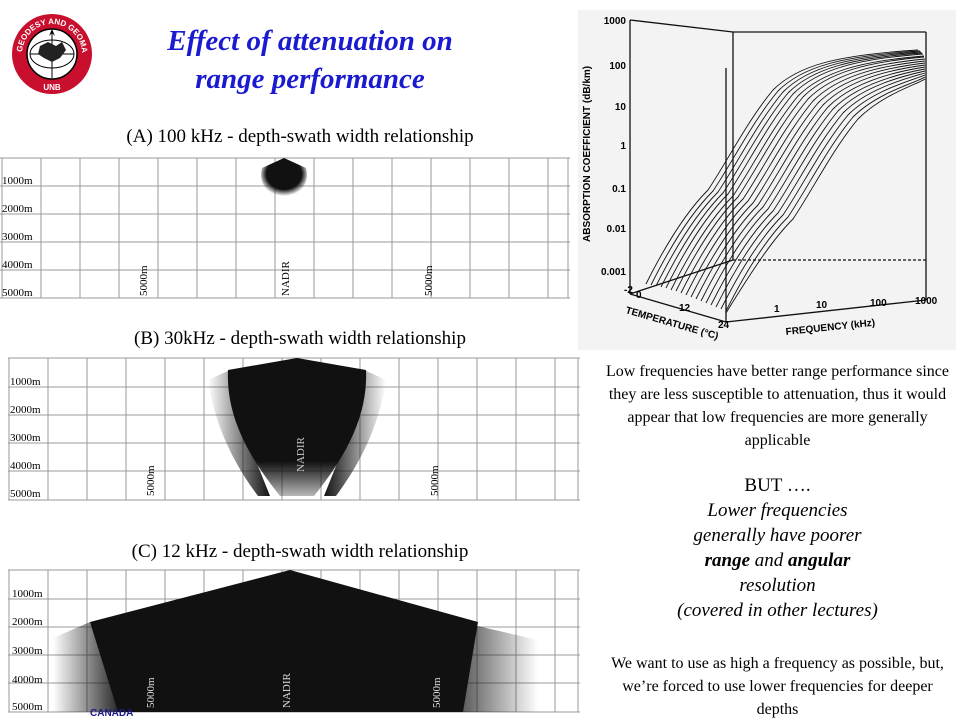 The width and height of the screenshot is (960, 721). I want to click on panel-c-coverage, so click(284, 641).